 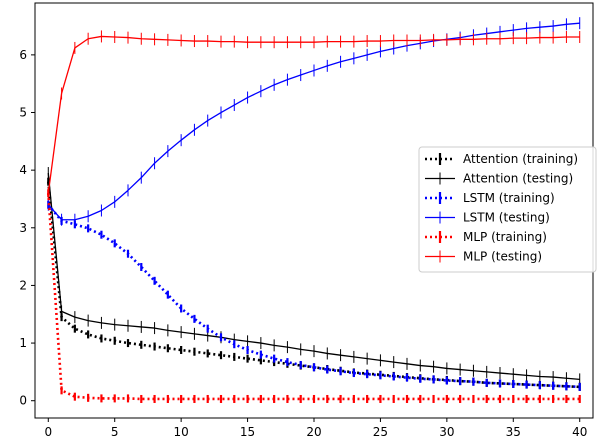 I want to click on legend-item: MLP (testing), so click(x=483, y=257).